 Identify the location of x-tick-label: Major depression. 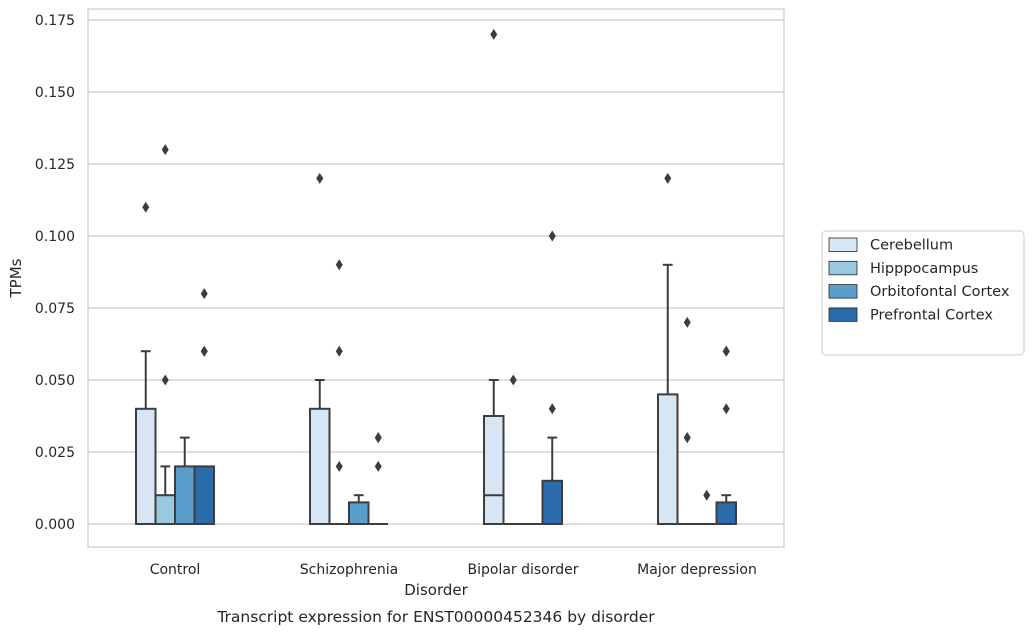
(697, 570).